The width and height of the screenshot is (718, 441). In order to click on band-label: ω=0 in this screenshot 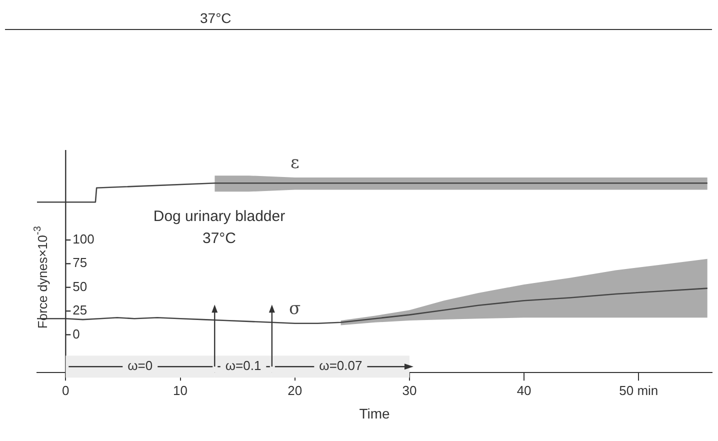, I will do `click(140, 366)`.